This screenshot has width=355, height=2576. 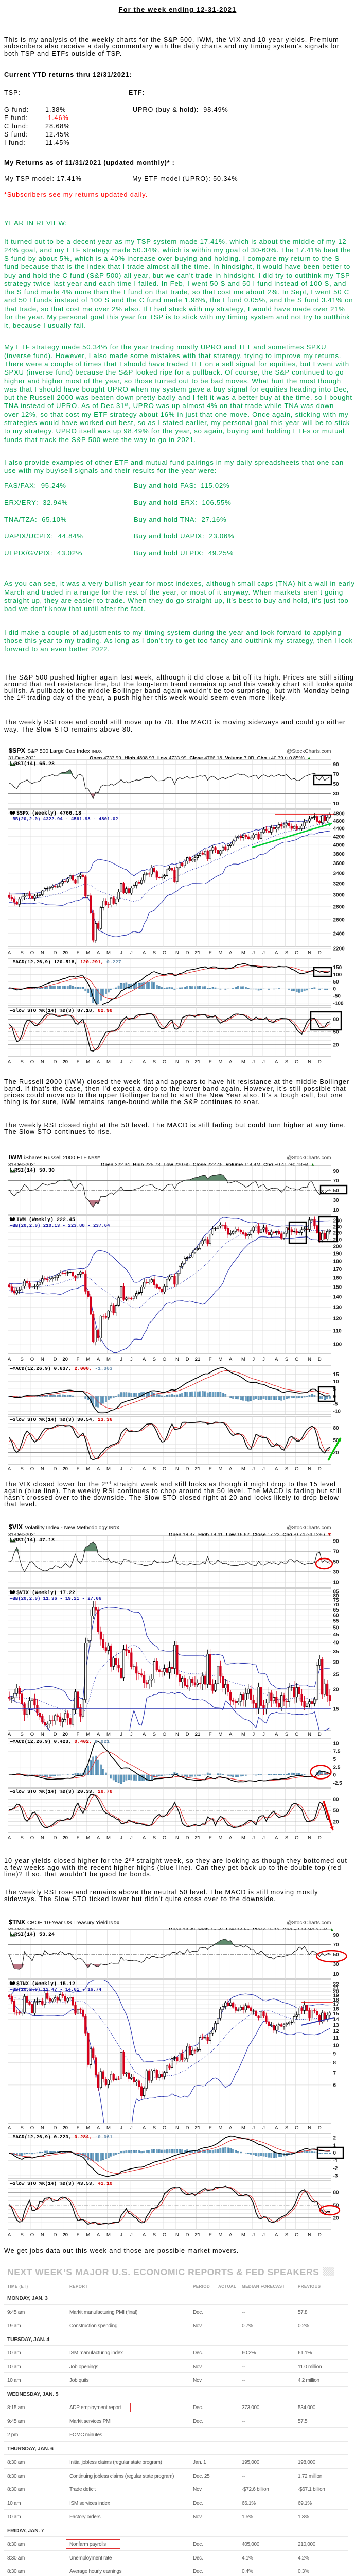 What do you see at coordinates (337, 1254) in the screenshot?
I see `svg-text: 190` at bounding box center [337, 1254].